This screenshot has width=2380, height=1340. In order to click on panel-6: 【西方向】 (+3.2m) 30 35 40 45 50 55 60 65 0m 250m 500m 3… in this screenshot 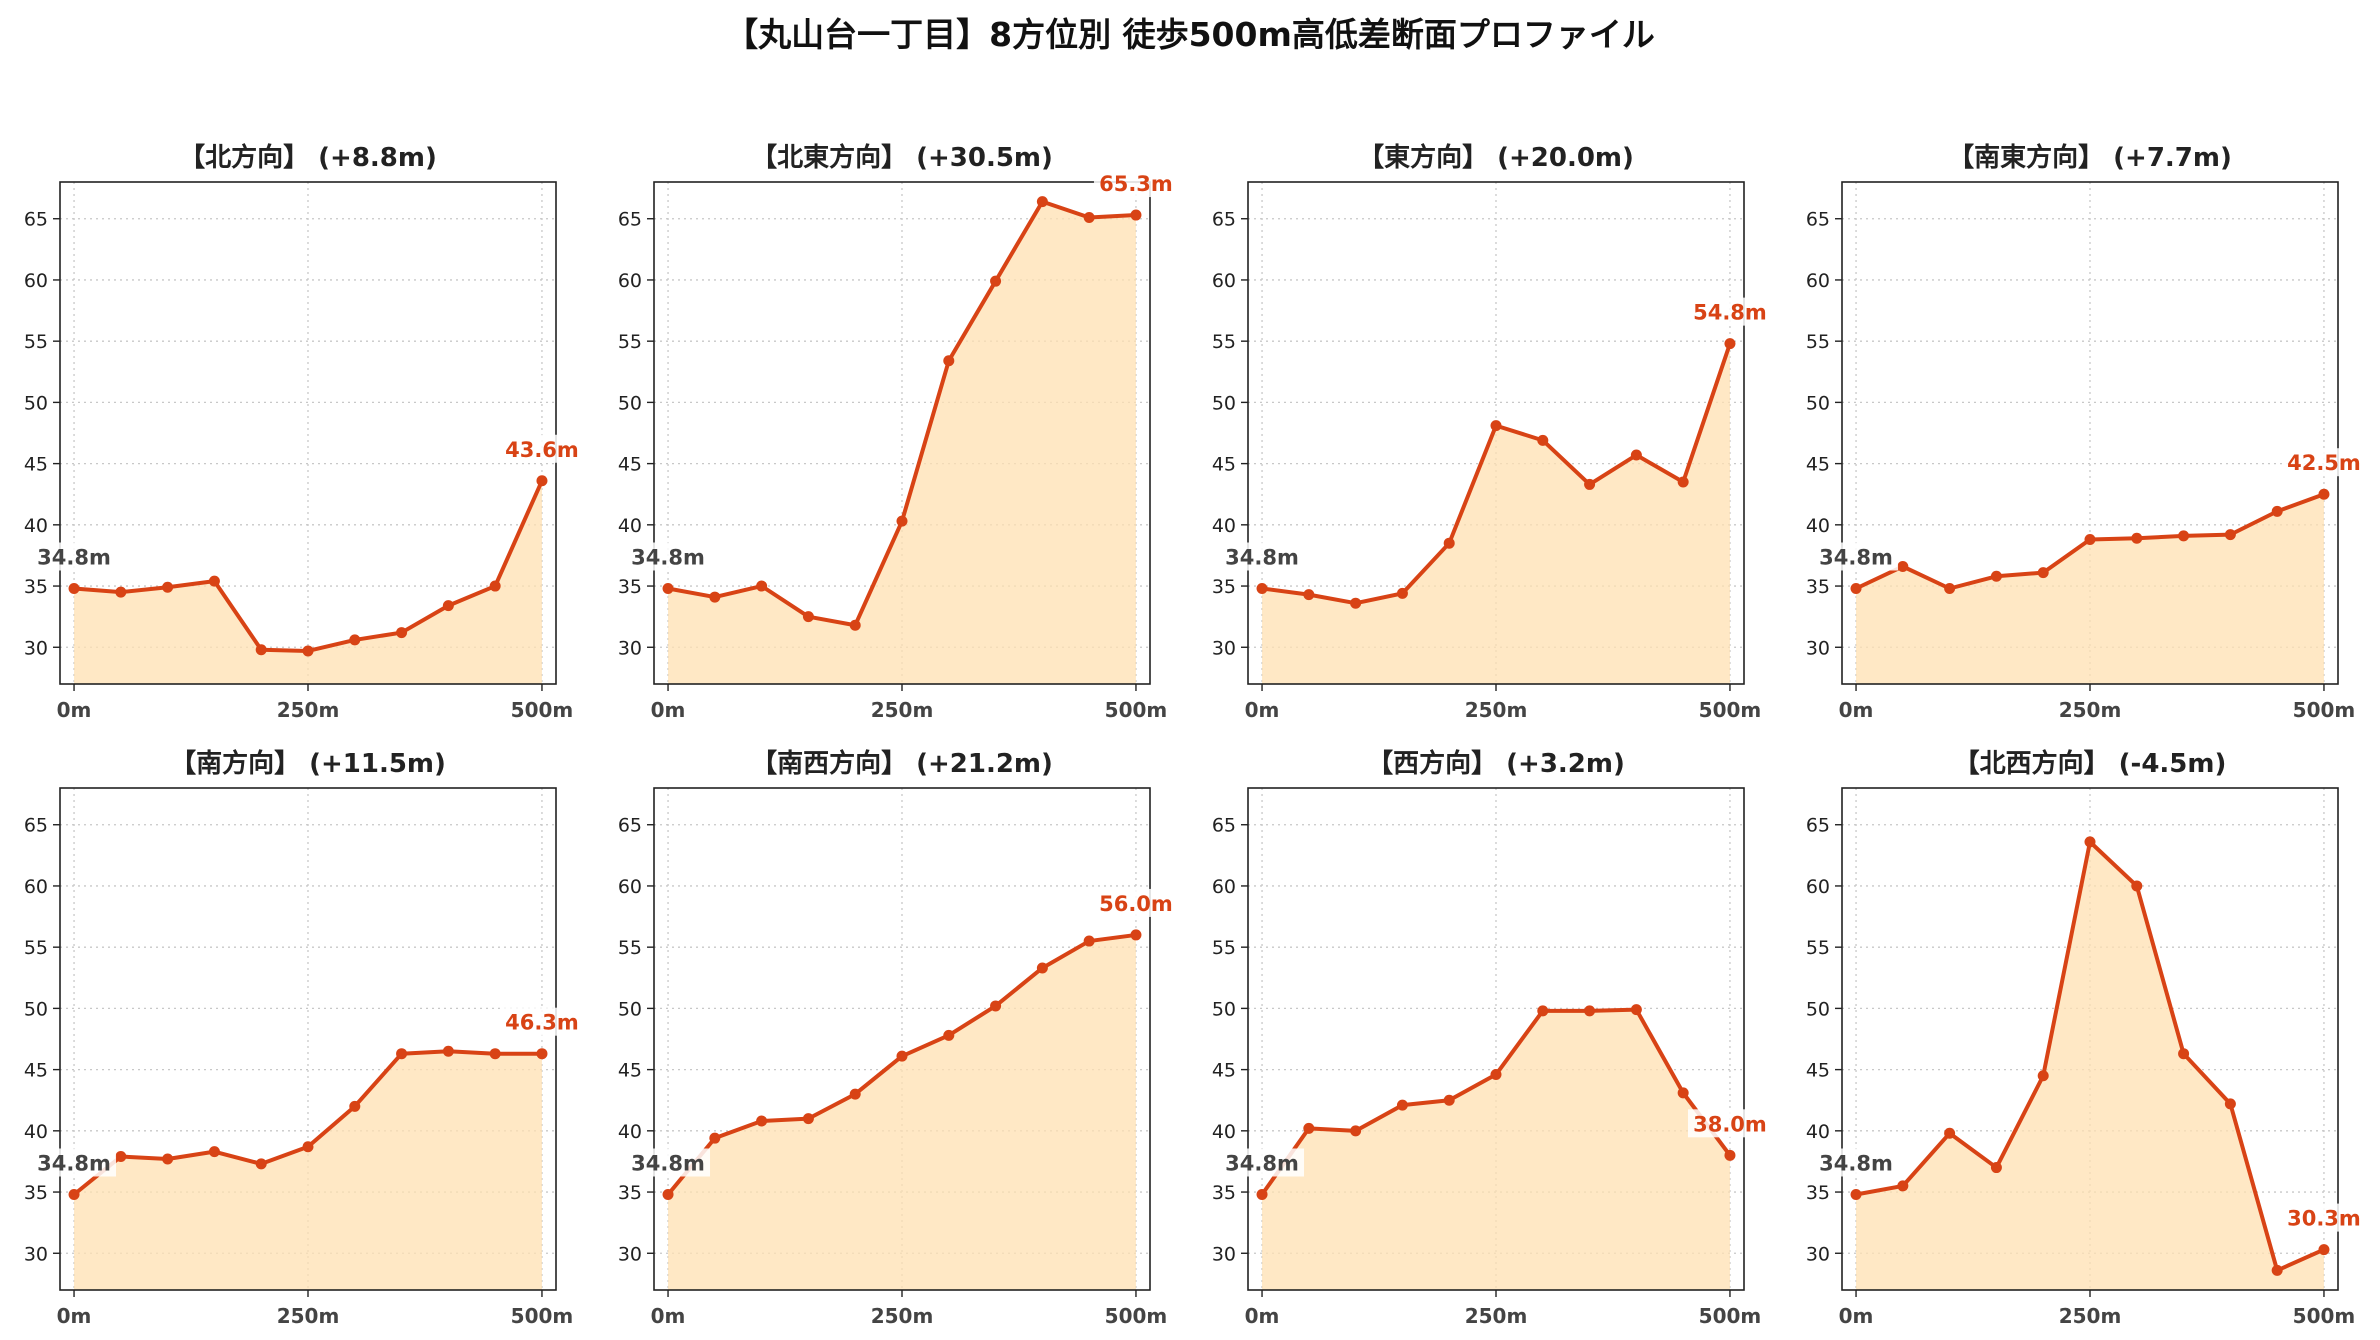, I will do `click(1492, 1038)`.